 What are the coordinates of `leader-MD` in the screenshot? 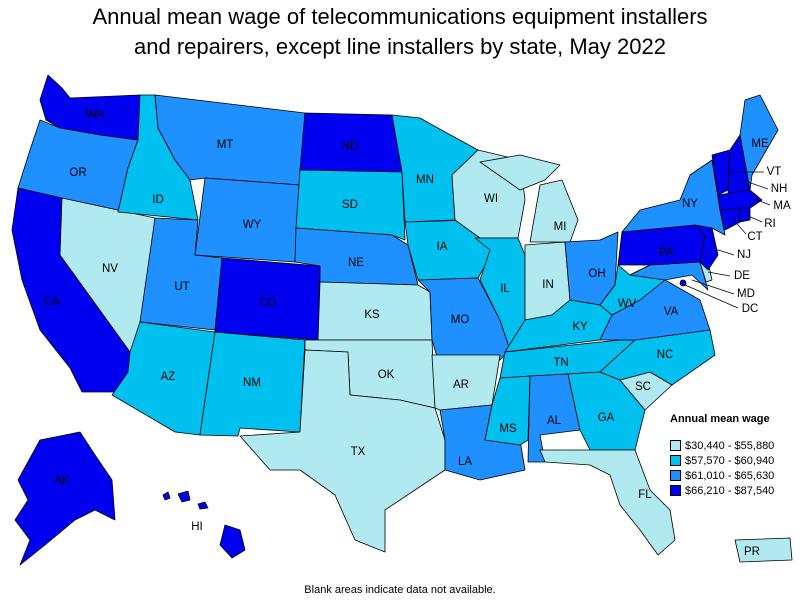 It's located at (713, 287).